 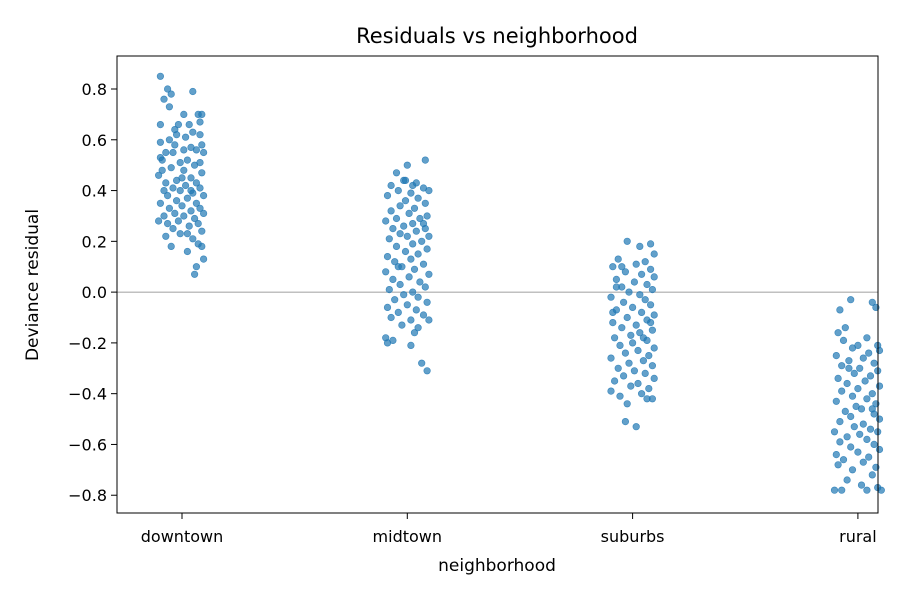 What do you see at coordinates (858, 536) in the screenshot?
I see `x-tick-label-rural: rural` at bounding box center [858, 536].